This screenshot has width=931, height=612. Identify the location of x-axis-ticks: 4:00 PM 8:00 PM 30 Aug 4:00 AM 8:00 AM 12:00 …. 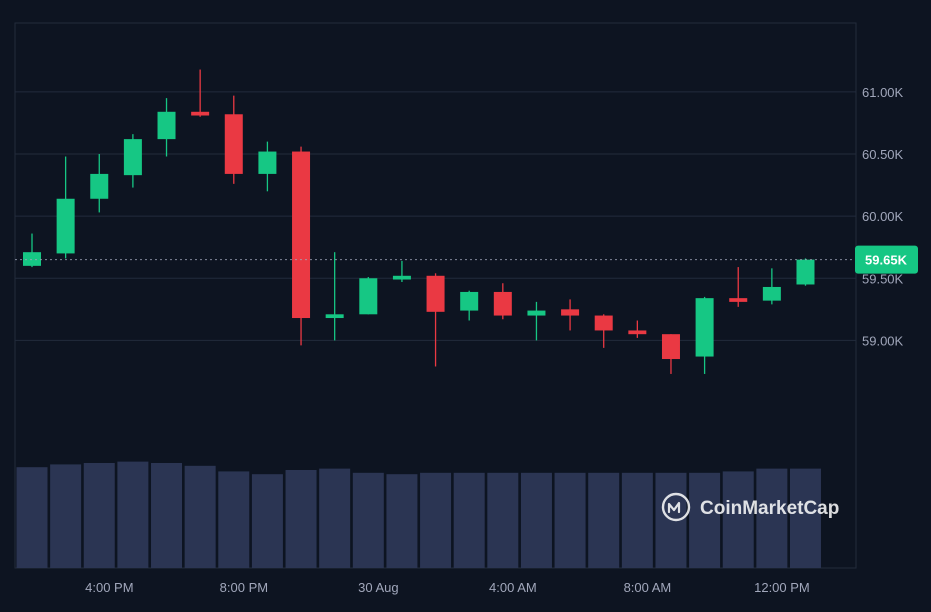
(447, 587).